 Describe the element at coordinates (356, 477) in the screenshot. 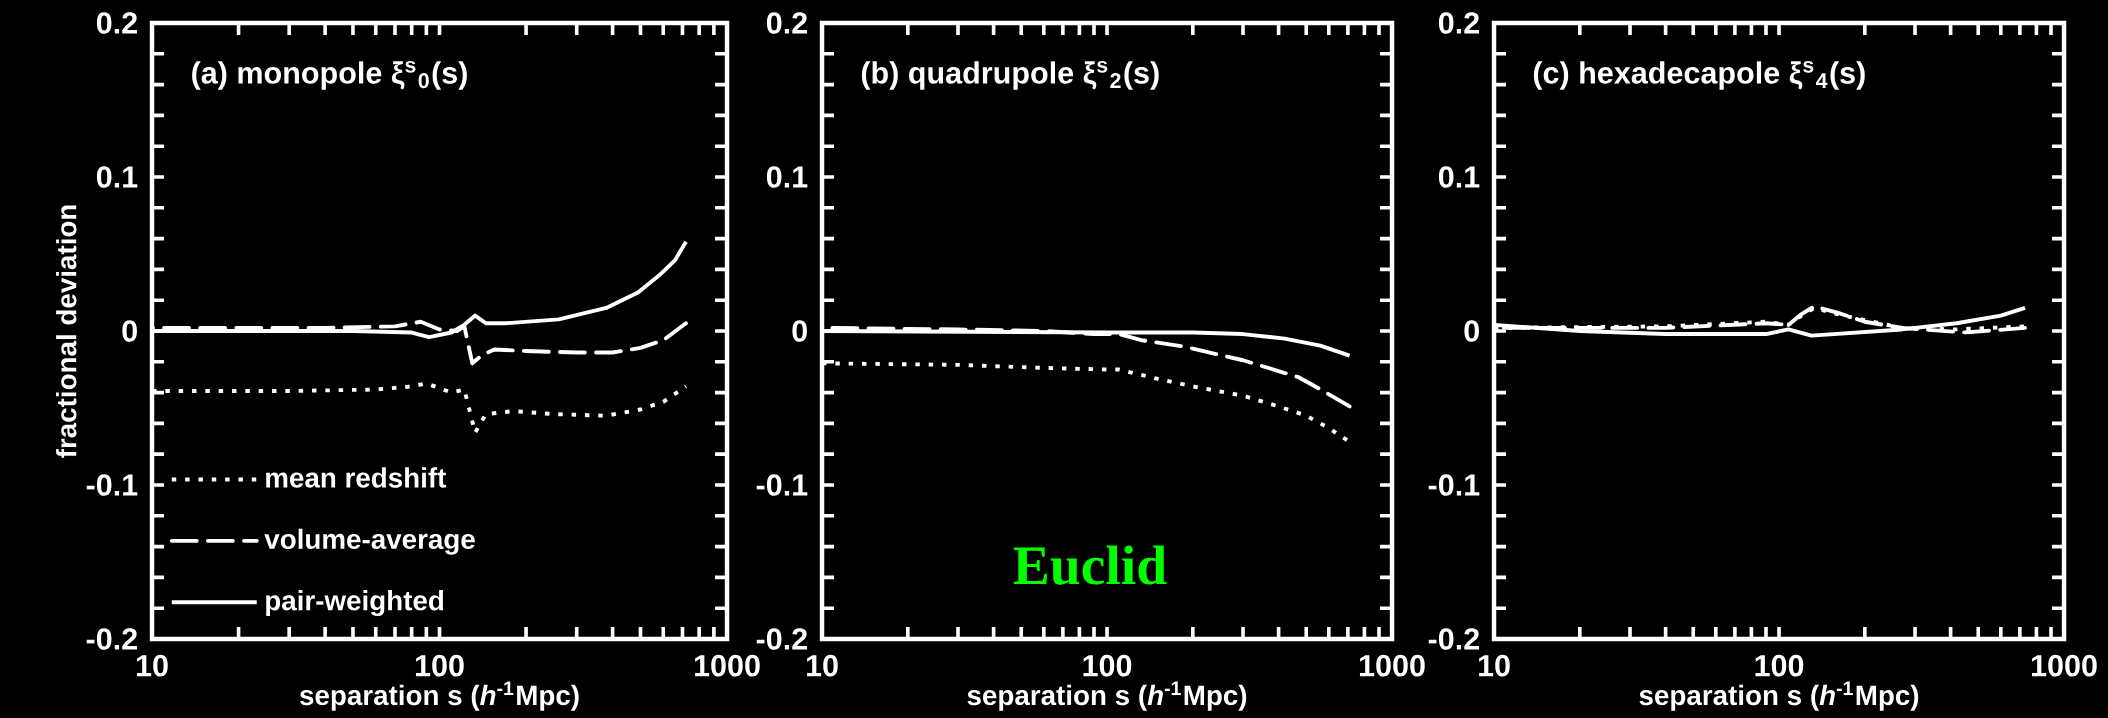

I see `legend-label: mean redshift` at that location.